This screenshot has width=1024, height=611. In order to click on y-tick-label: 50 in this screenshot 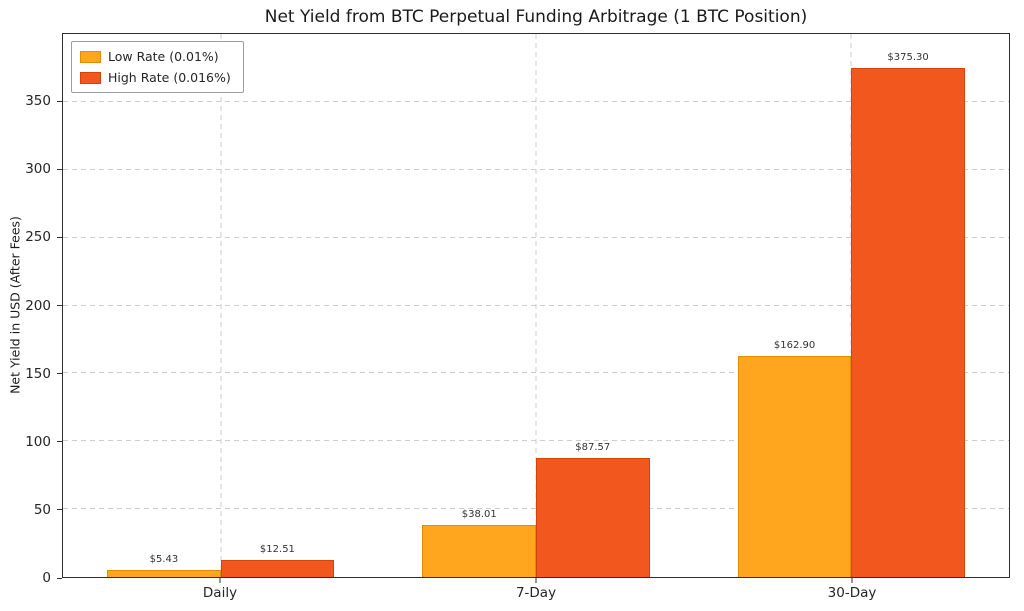, I will do `click(42, 509)`.